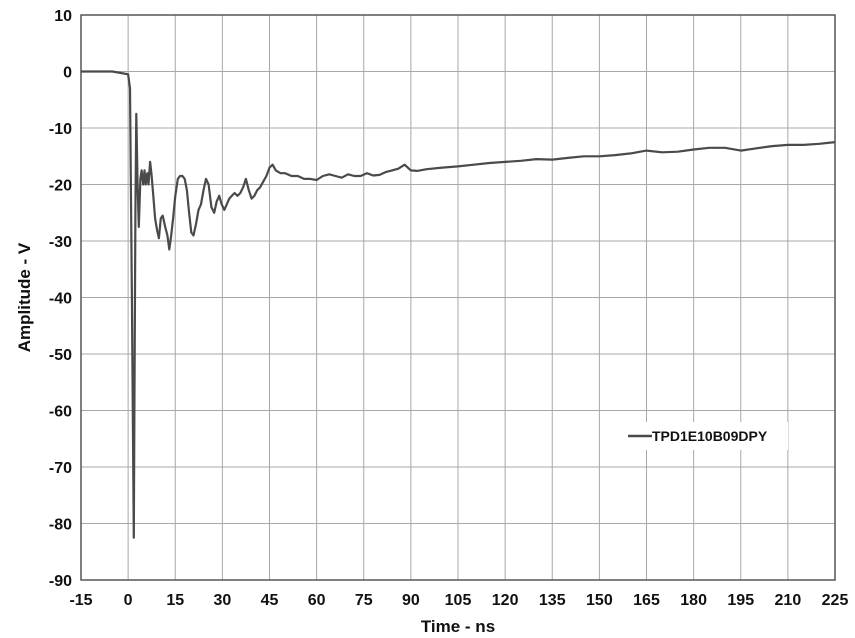  I want to click on y-axis-ticks: 10 0 -10 -20 -30 -40 -50 -60 -70 -80 -90, so click(60, 299).